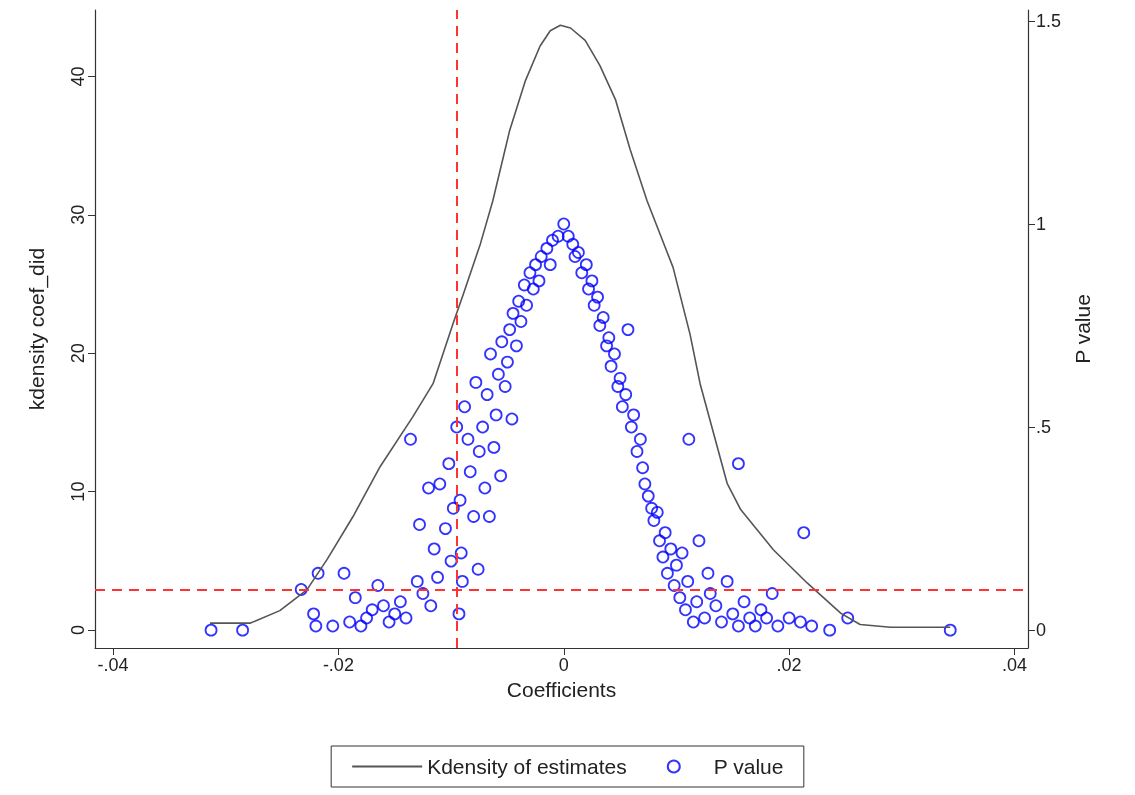  Describe the element at coordinates (113, 665) in the screenshot. I see `x-tick-label: -.04` at that location.